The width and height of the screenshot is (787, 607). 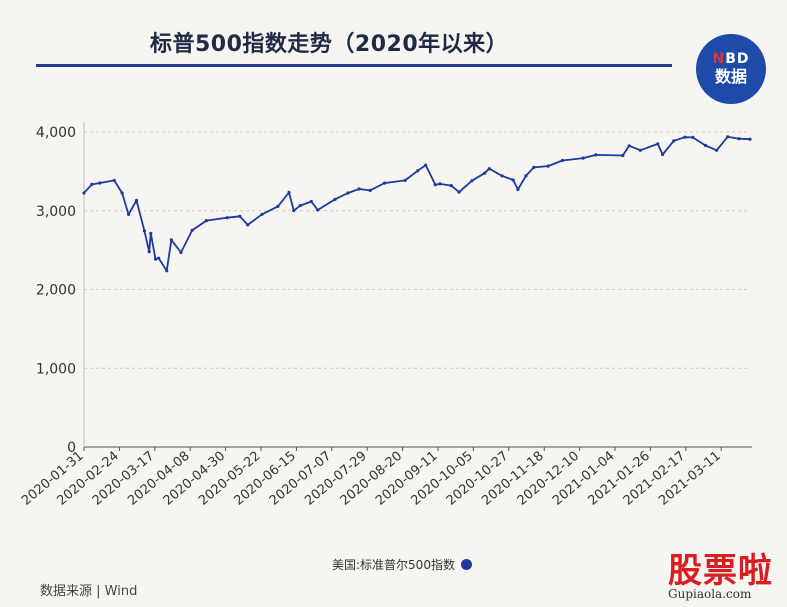 I want to click on logo-line2: 数据, so click(x=730, y=76).